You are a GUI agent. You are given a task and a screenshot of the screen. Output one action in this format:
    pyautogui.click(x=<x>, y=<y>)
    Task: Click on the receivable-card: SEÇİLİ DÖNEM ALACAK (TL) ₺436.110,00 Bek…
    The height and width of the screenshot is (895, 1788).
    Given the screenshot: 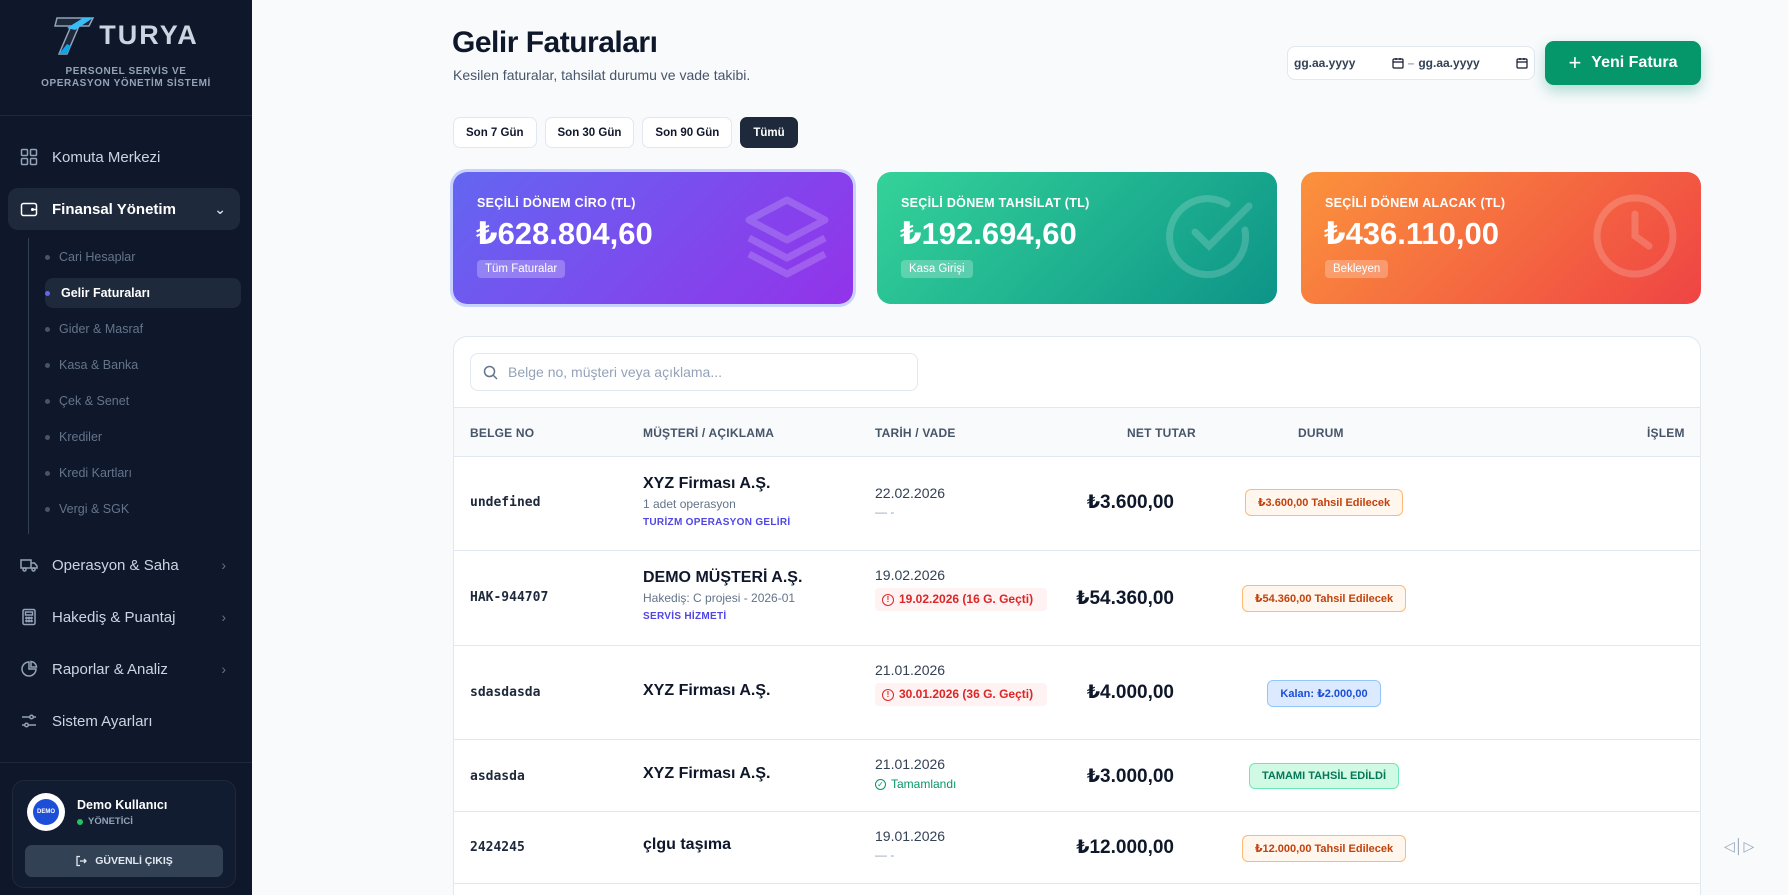 What is the action you would take?
    pyautogui.click(x=1501, y=238)
    